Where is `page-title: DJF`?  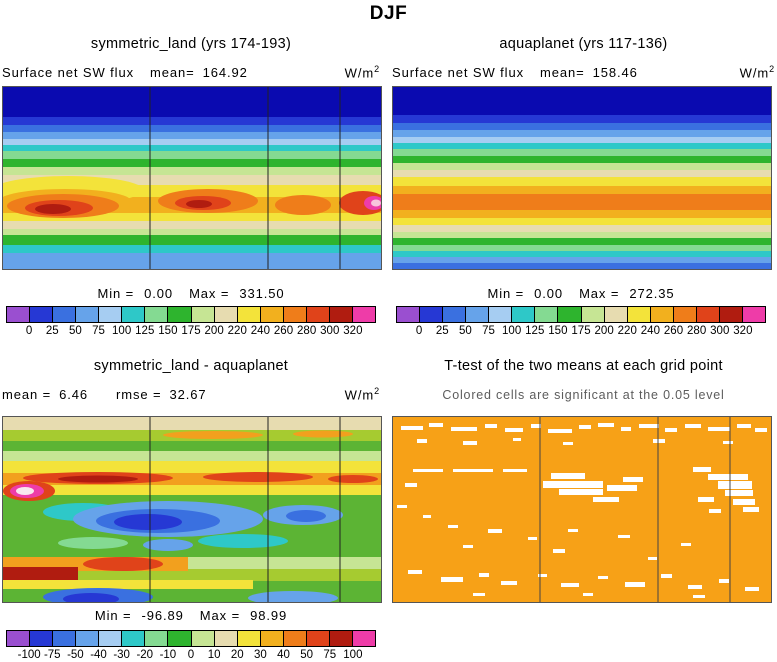
page-title: DJF is located at coordinates (388, 13).